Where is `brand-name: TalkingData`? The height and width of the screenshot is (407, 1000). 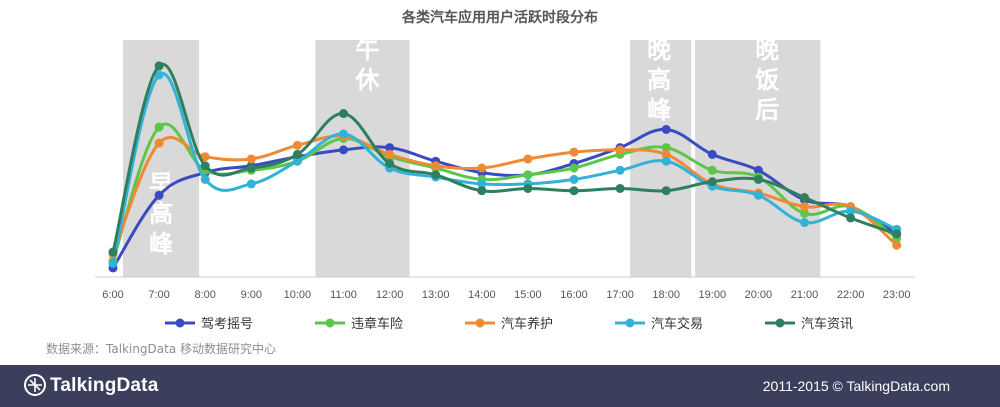
brand-name: TalkingData is located at coordinates (104, 385).